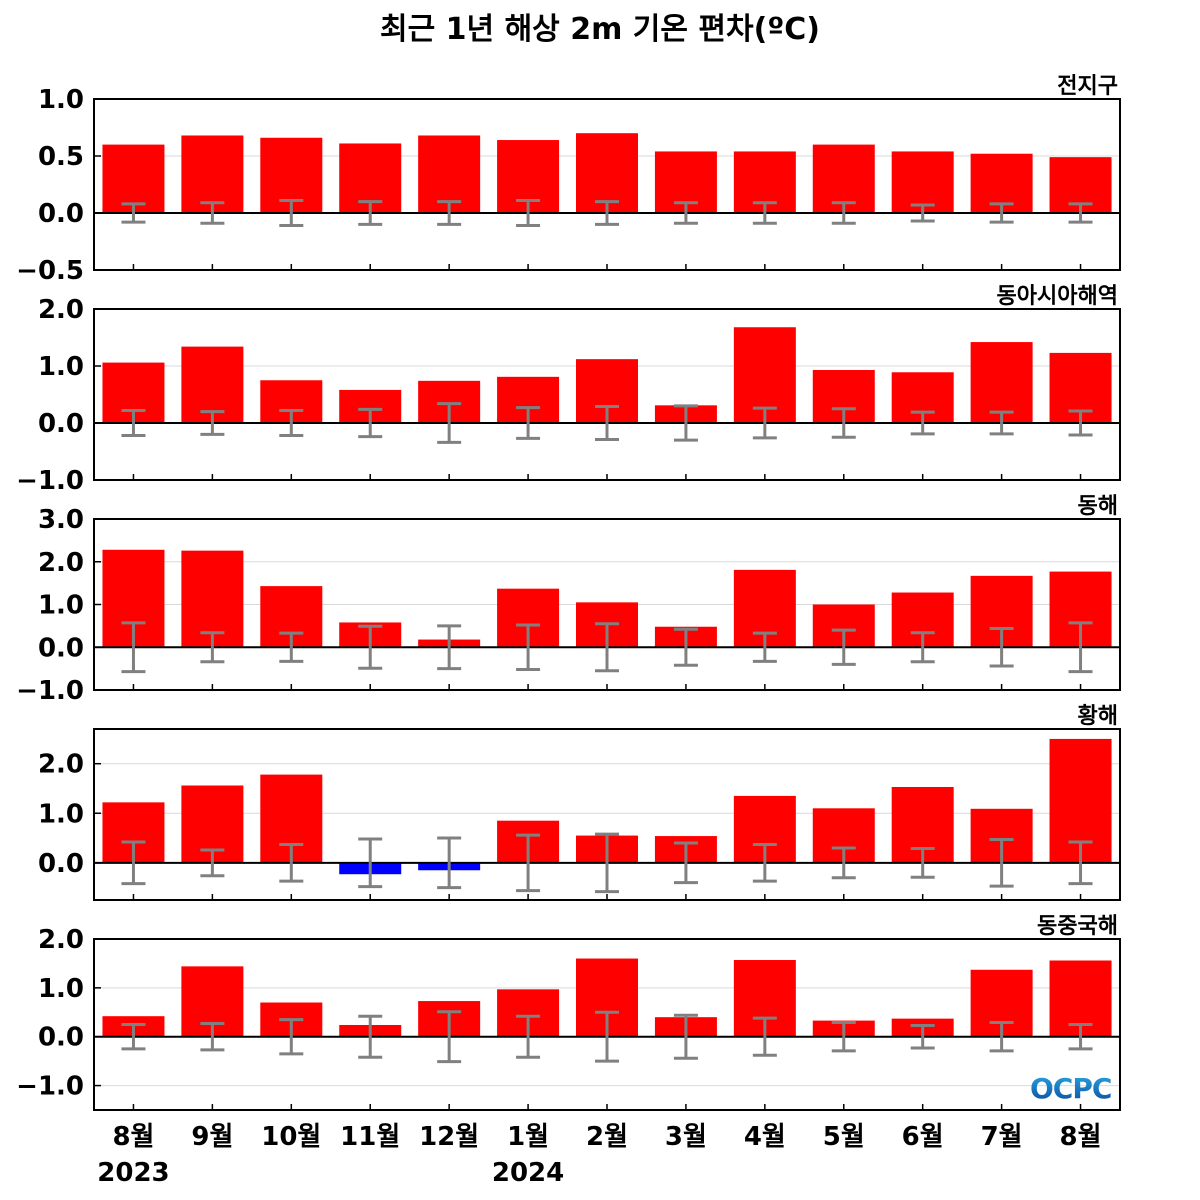  What do you see at coordinates (1077, 926) in the screenshot?
I see `panel-title: 동중국해` at bounding box center [1077, 926].